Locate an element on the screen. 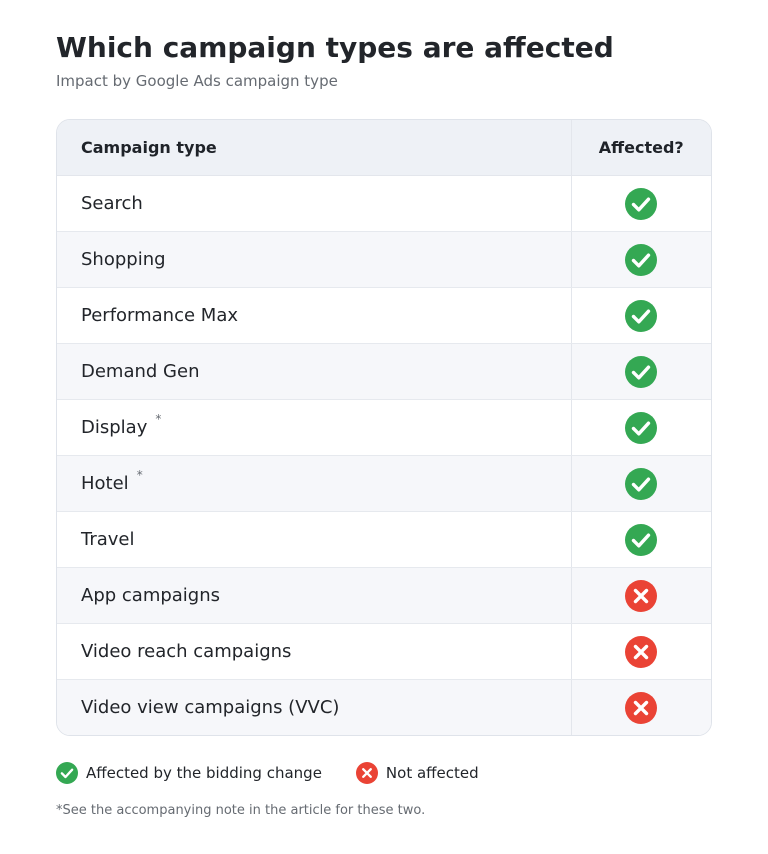  table-row: App campaigns is located at coordinates (384, 595).